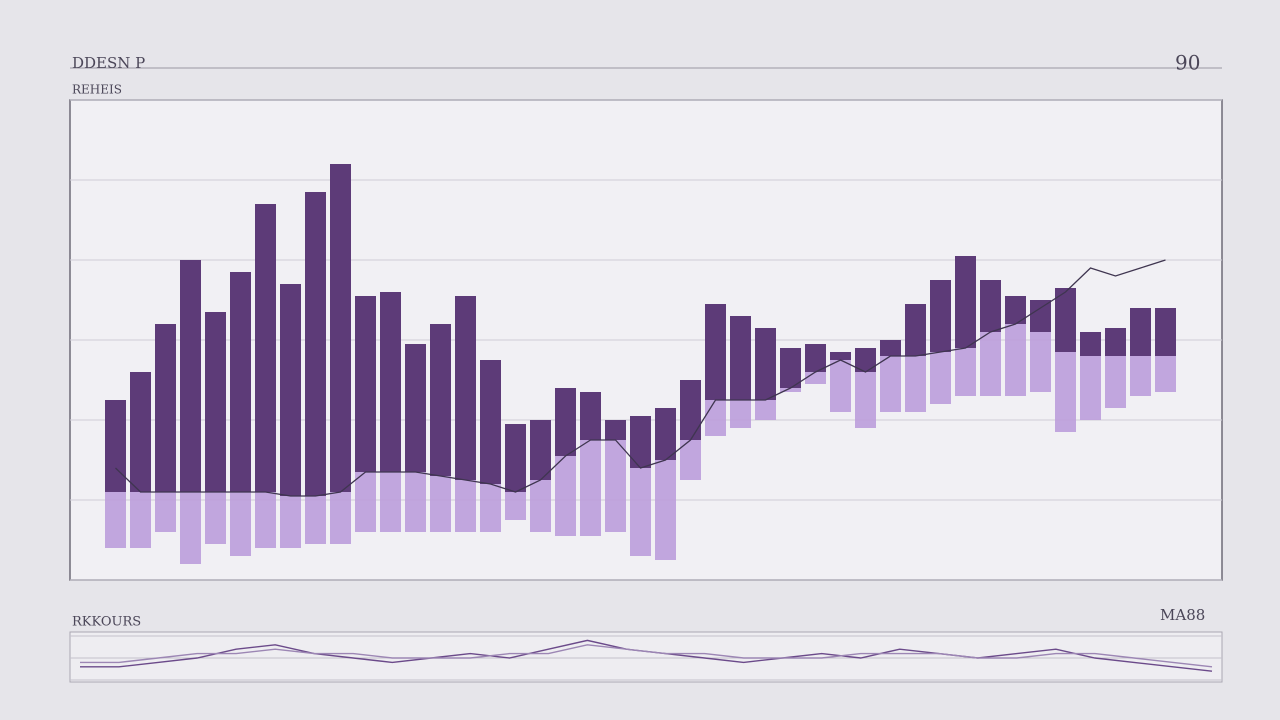 The image size is (1280, 720). What do you see at coordinates (97, 90) in the screenshot?
I see `chart-subtitle: REHEIS` at bounding box center [97, 90].